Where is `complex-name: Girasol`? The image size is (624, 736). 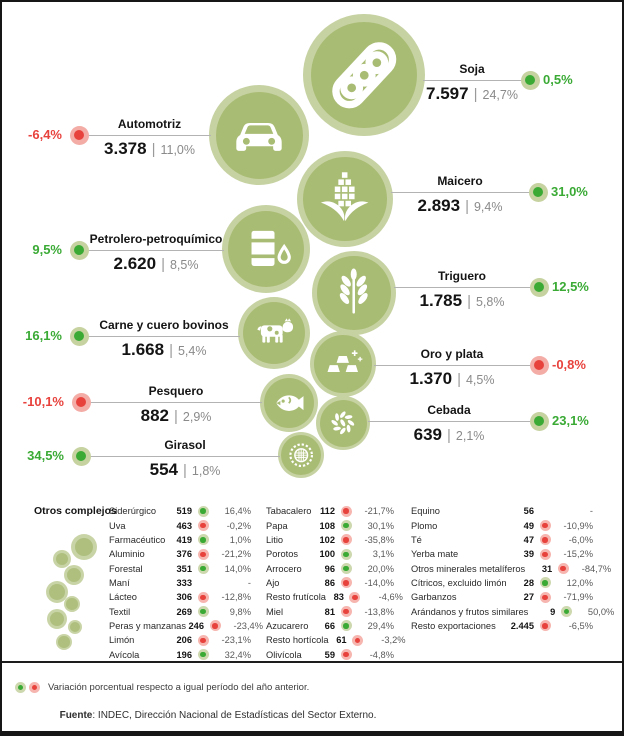 complex-name: Girasol is located at coordinates (185, 445).